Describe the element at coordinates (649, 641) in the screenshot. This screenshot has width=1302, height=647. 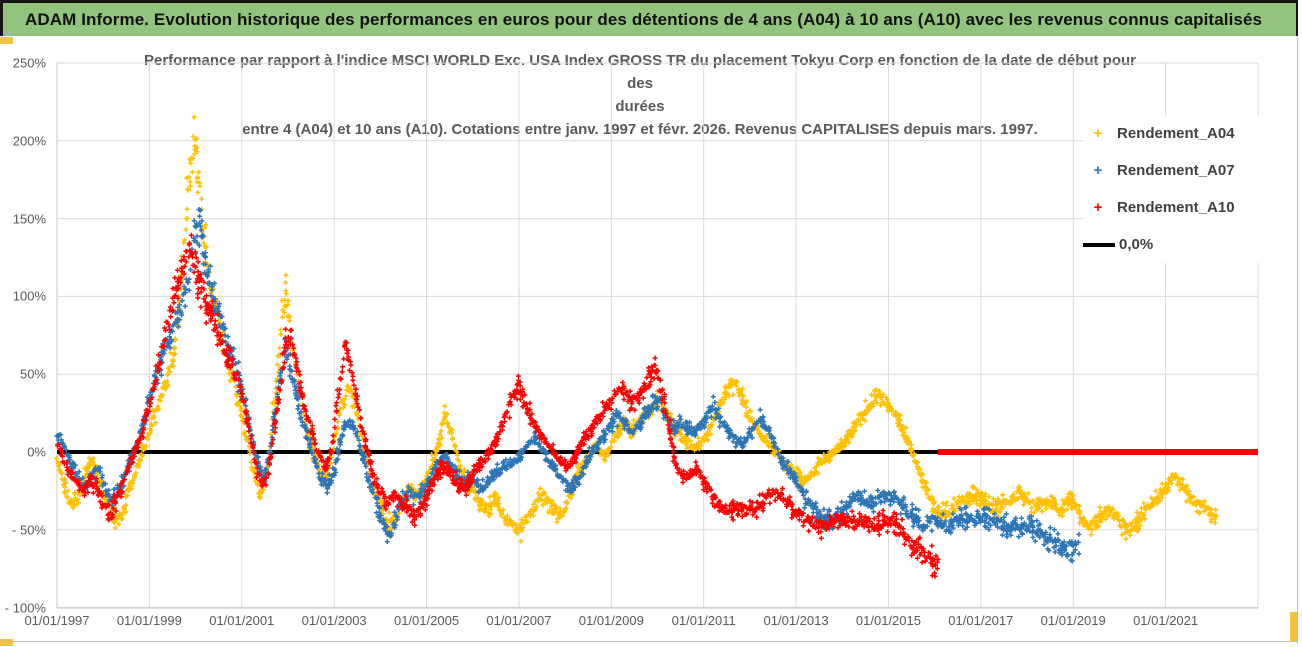
I see `chart-frame-bottom-border` at that location.